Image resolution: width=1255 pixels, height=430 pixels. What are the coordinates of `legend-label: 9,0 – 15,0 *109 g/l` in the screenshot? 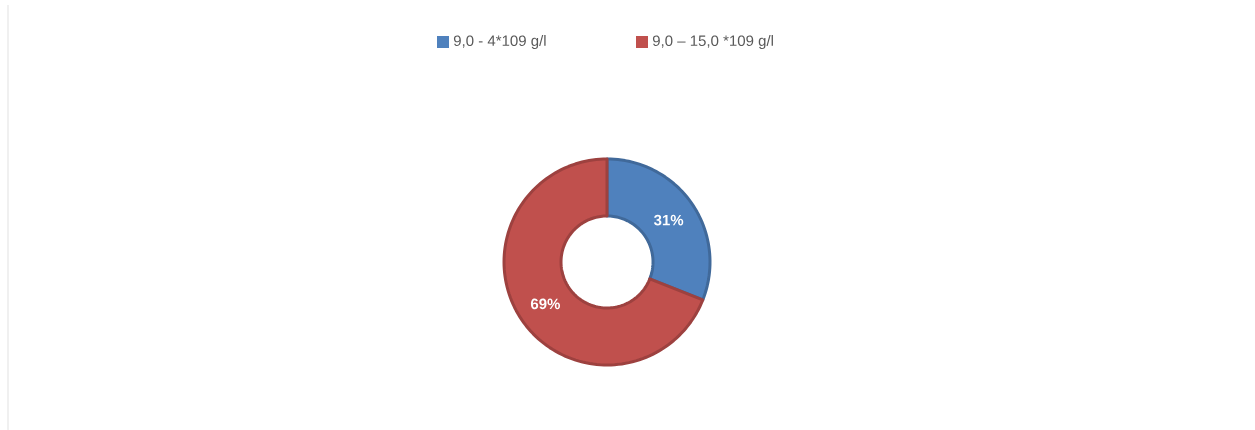 It's located at (712, 41).